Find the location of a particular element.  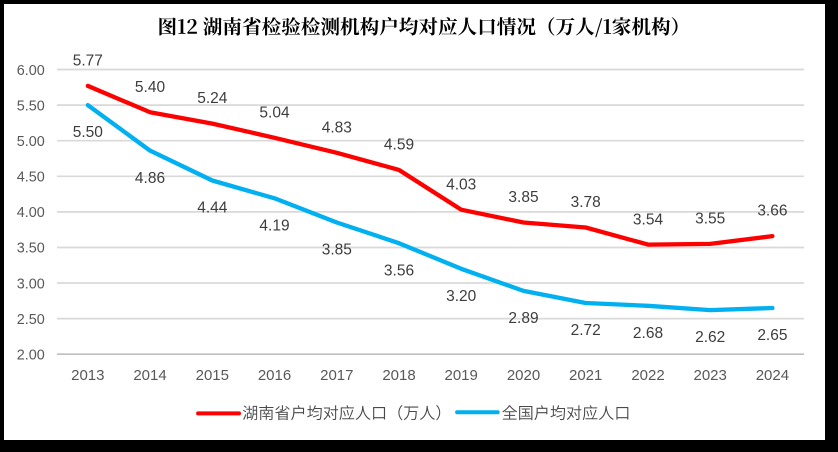

svg-text: 4.59 is located at coordinates (399, 145).